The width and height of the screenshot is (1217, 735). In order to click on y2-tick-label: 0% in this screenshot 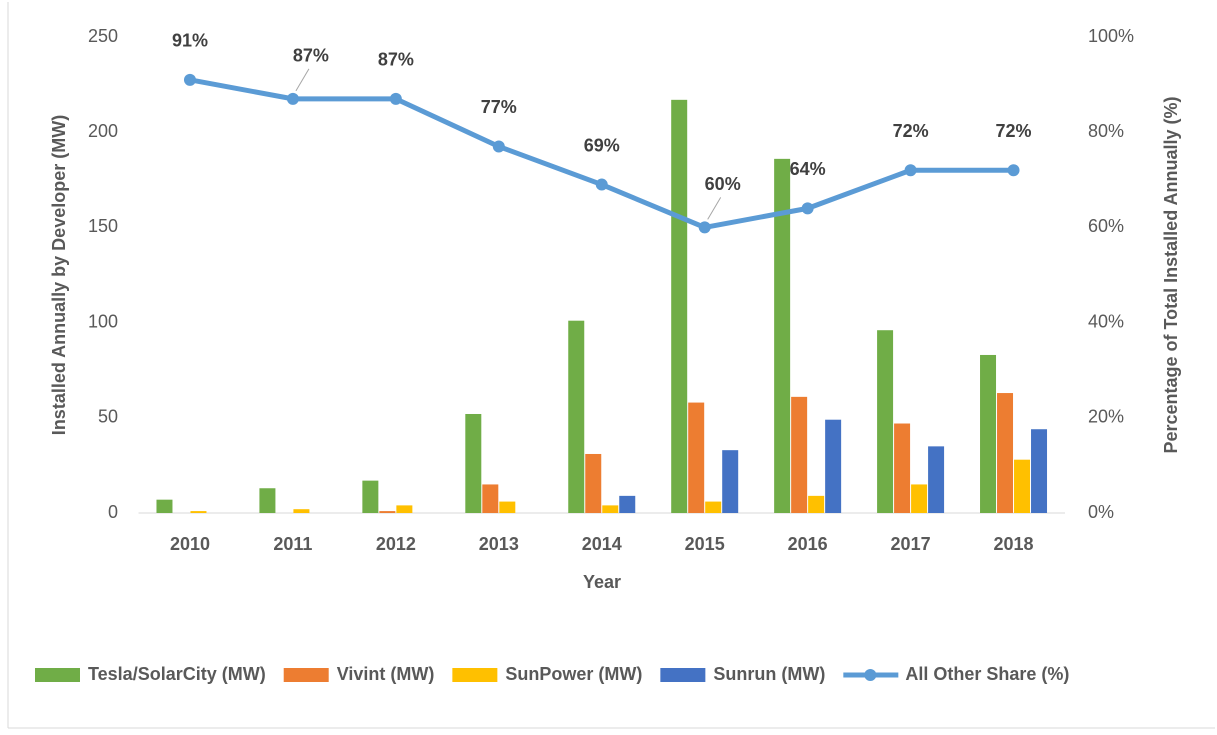, I will do `click(1101, 512)`.